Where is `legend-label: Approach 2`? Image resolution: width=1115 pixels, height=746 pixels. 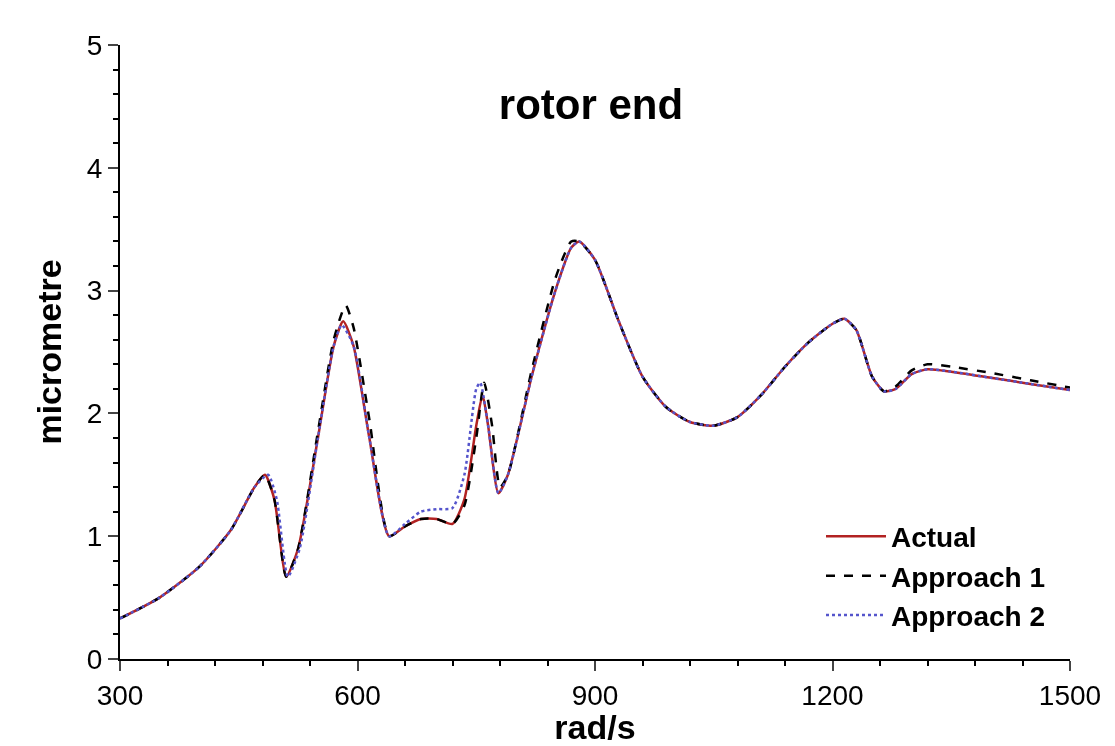 legend-label: Approach 2 is located at coordinates (968, 616).